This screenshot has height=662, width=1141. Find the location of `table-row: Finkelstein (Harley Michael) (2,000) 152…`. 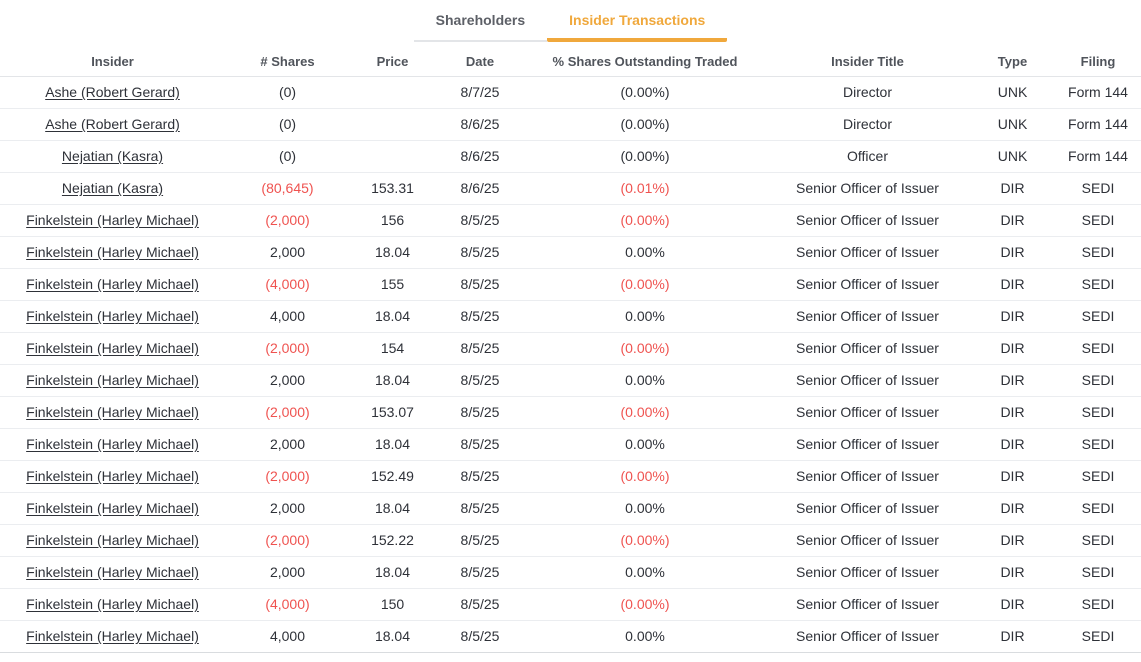

table-row: Finkelstein (Harley Michael) (2,000) 152… is located at coordinates (570, 476).